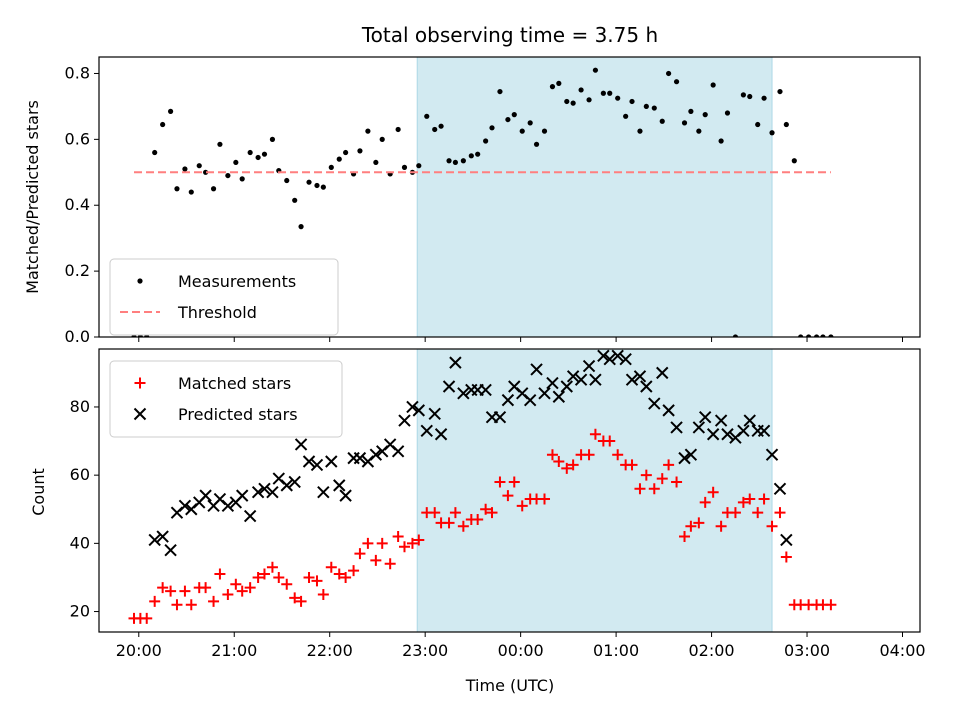 This screenshot has height=720, width=960. I want to click on x-tick-label: 00:00, so click(521, 650).